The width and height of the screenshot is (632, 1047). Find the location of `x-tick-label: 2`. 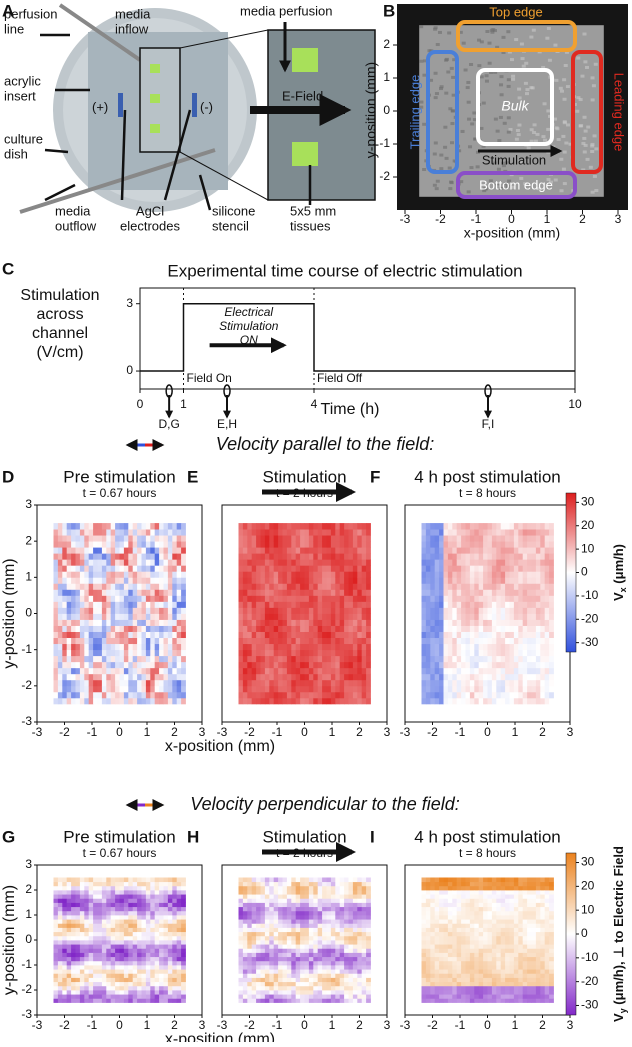

x-tick-label: 2 is located at coordinates (359, 732).